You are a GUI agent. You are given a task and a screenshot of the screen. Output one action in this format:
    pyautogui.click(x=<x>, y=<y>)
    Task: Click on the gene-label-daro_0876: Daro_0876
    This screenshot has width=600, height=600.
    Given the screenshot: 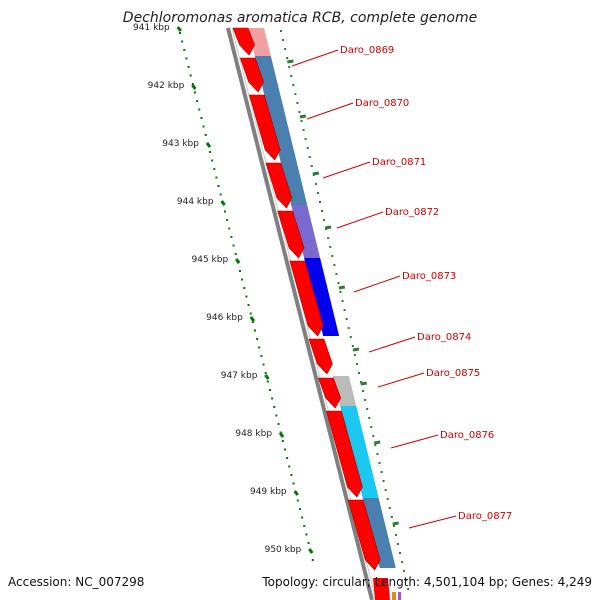 What is the action you would take?
    pyautogui.click(x=467, y=435)
    